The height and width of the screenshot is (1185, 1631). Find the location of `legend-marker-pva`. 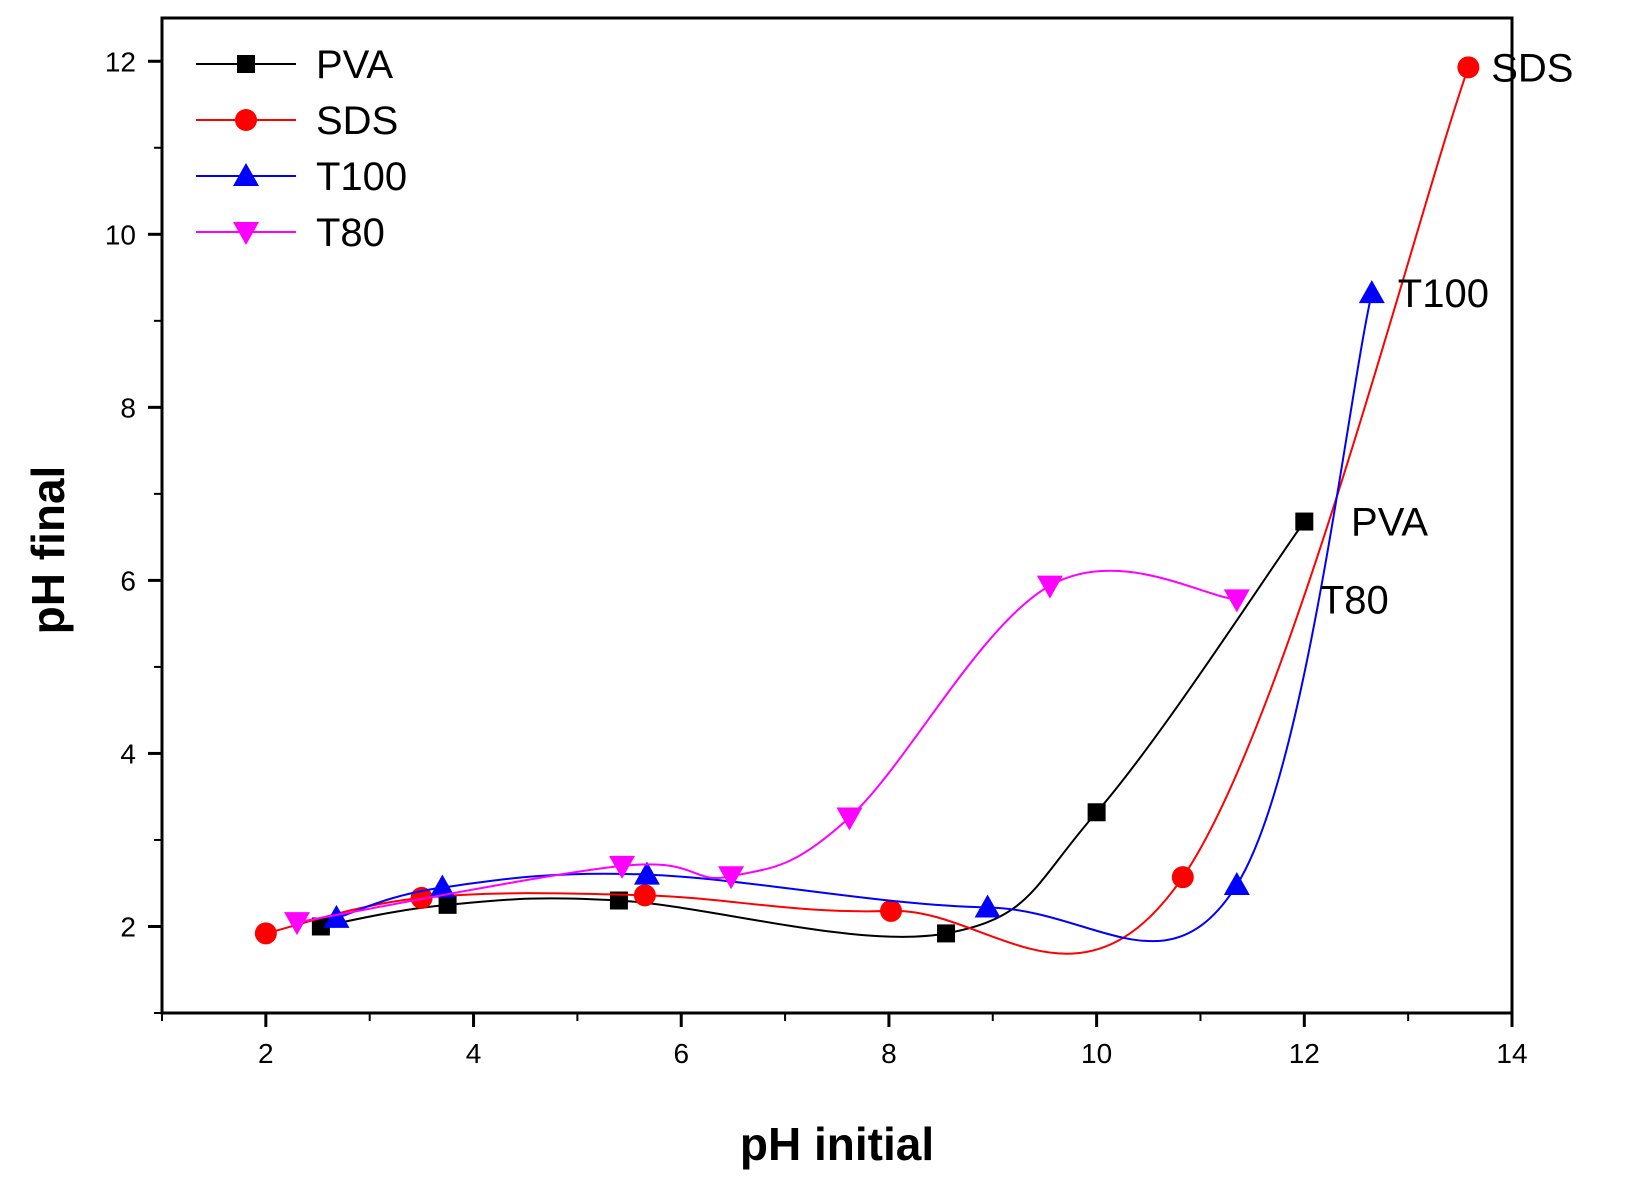

legend-marker-pva is located at coordinates (246, 64).